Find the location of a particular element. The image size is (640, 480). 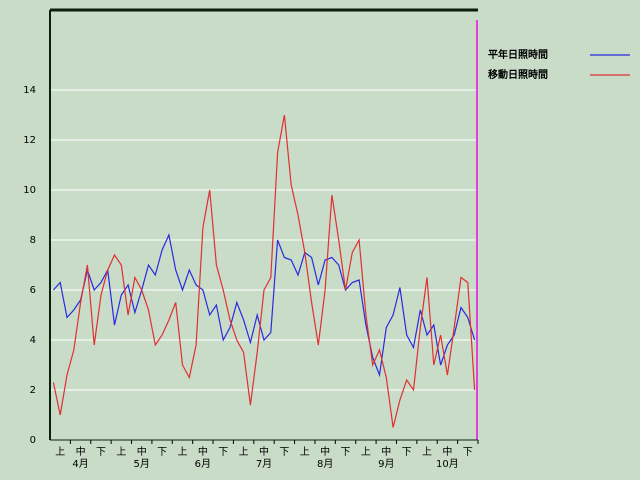

month-label: 6月 is located at coordinates (203, 464).